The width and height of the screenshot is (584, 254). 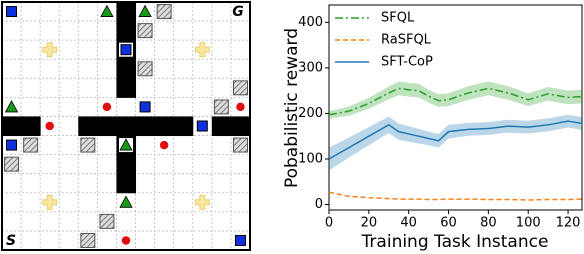 I want to click on y-tick-label: 200, so click(x=310, y=113).